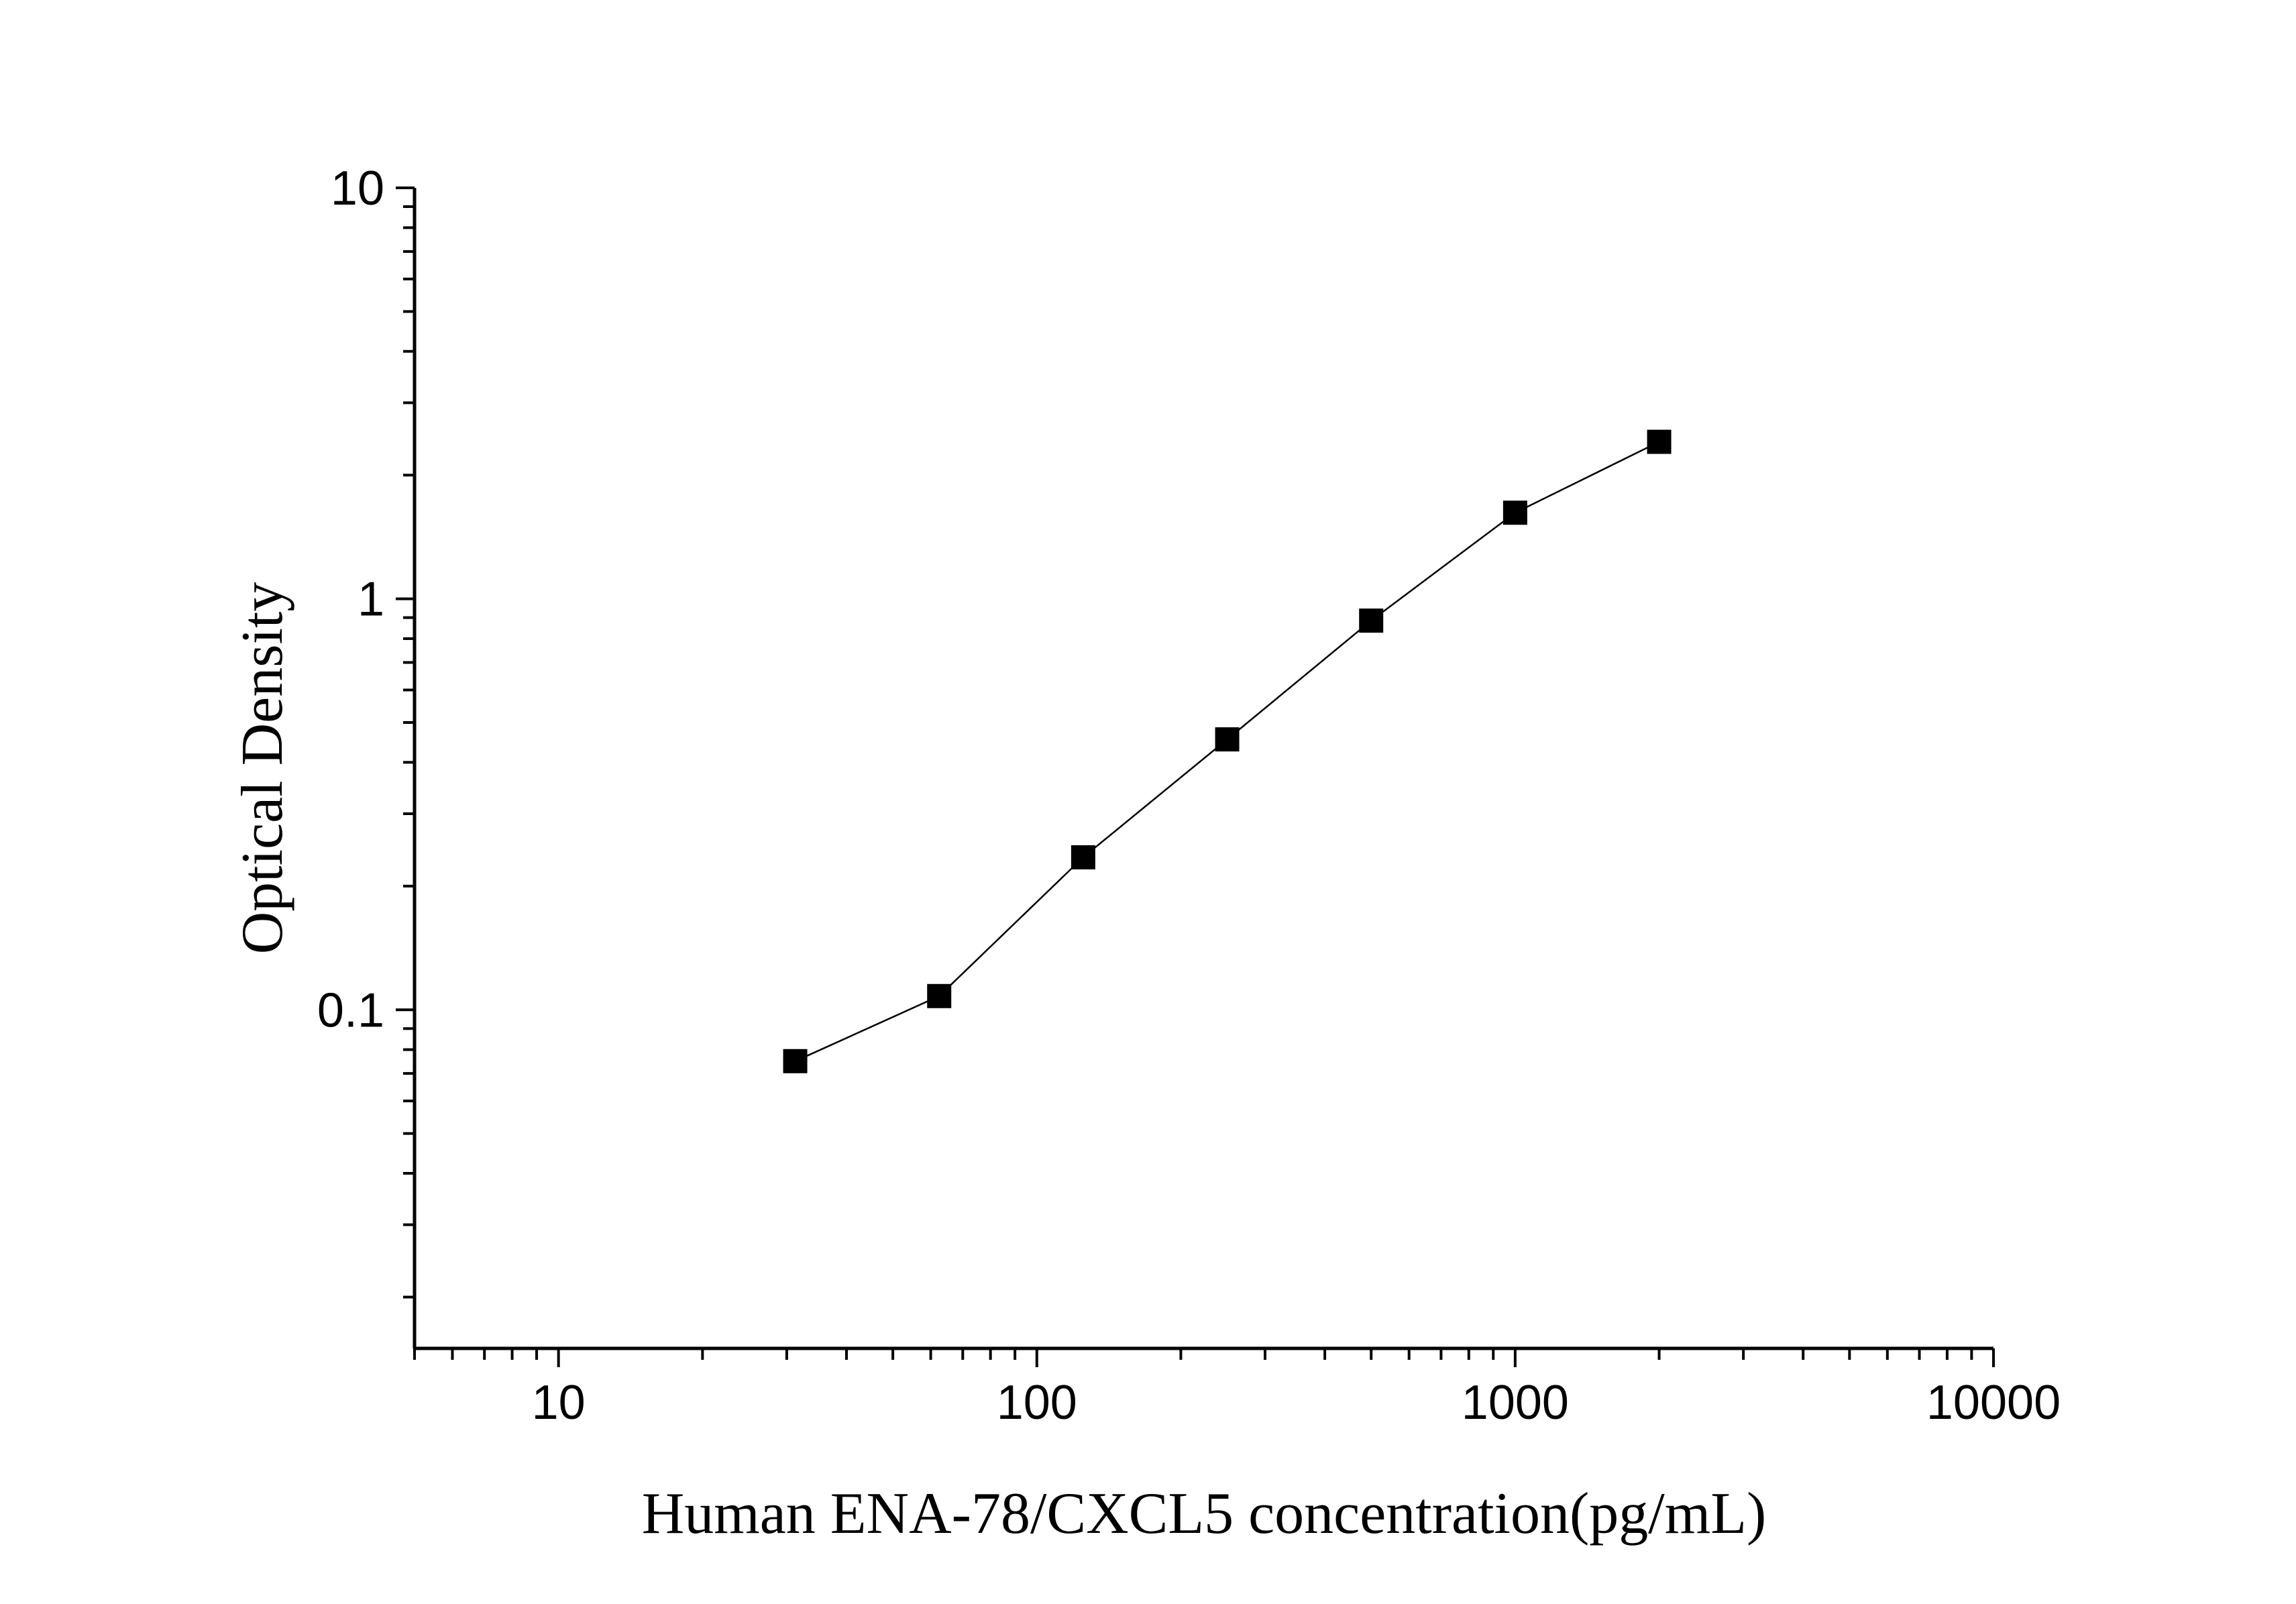 The width and height of the screenshot is (2296, 1604). Describe the element at coordinates (1204, 1514) in the screenshot. I see `x-axis-title: Human ENA-78/CXCL5 concentration(pg/mL)` at that location.